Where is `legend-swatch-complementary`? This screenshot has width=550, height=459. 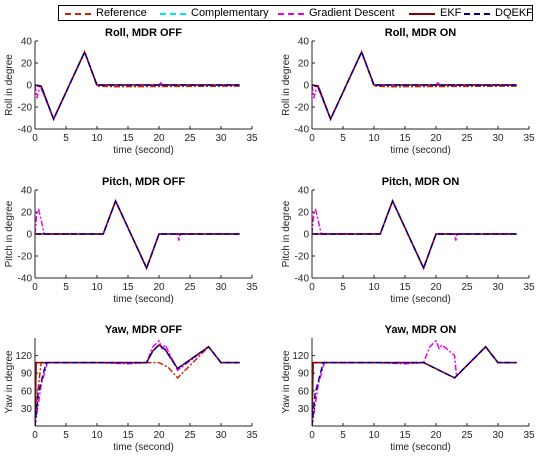 legend-swatch-complementary is located at coordinates (173, 14).